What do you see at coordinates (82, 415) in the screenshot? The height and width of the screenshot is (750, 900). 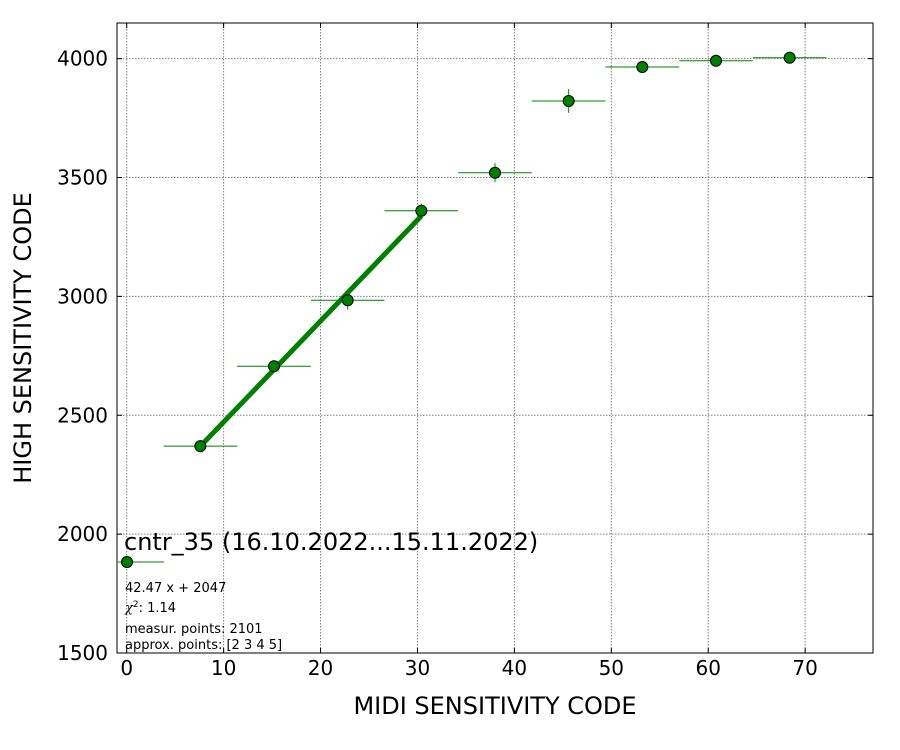 I see `y-tick-label: 2500` at bounding box center [82, 415].